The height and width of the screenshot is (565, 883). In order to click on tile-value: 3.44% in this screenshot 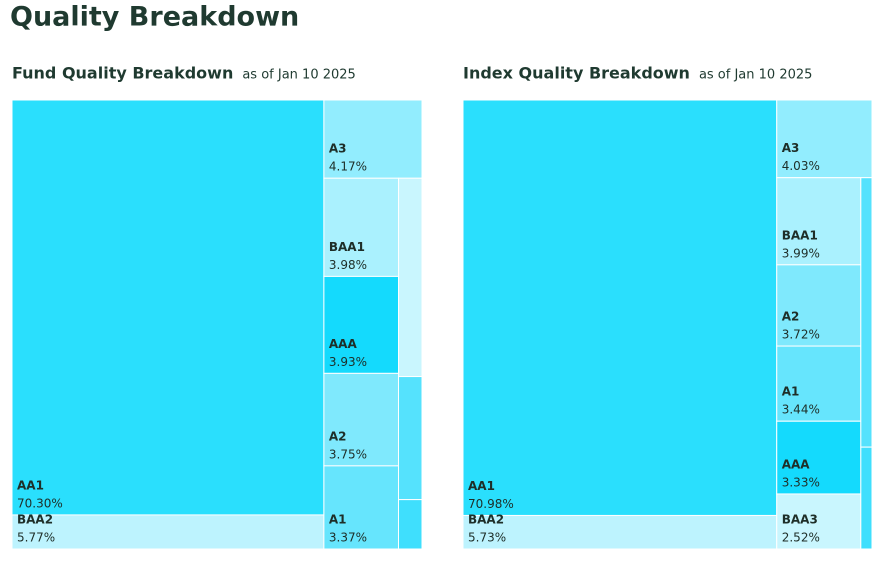, I will do `click(801, 410)`.